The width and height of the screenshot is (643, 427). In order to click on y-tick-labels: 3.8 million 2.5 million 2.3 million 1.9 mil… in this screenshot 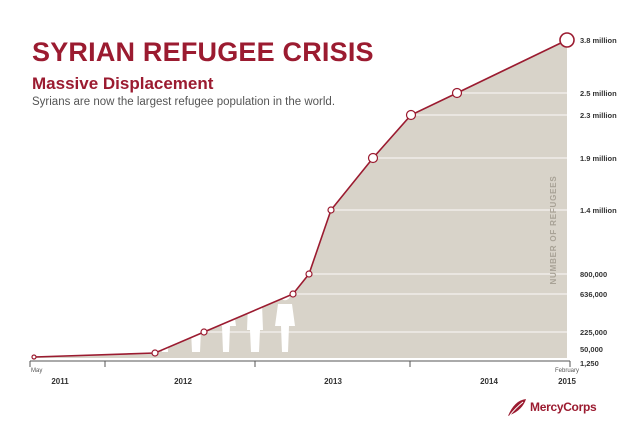, I will do `click(598, 202)`.